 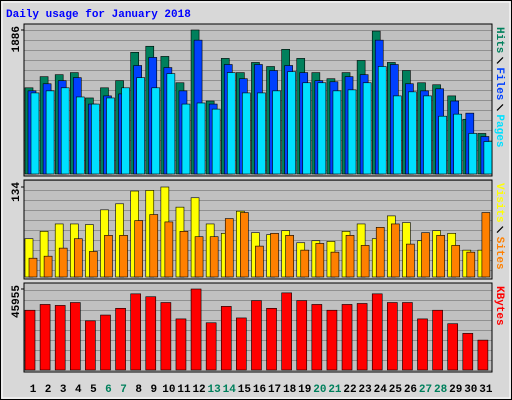 I want to click on x-tick-label: 27, so click(x=425, y=390).